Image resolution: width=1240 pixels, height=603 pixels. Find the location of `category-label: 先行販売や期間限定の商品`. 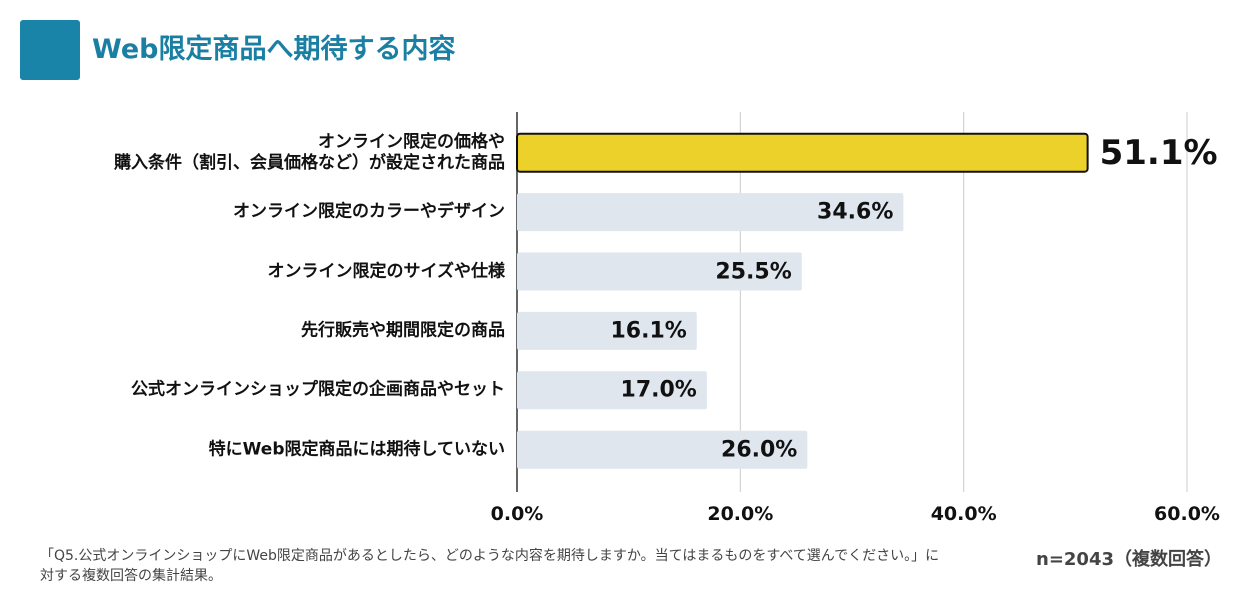

category-label: 先行販売や期間限定の商品 is located at coordinates (403, 330).